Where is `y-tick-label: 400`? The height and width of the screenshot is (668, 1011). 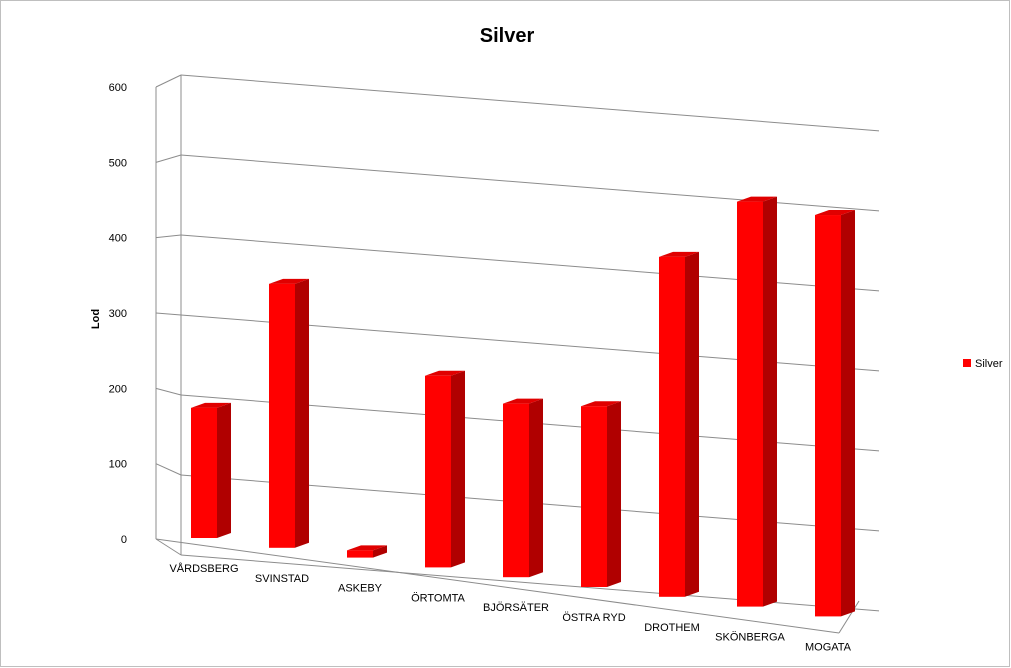 y-tick-label: 400 is located at coordinates (118, 239).